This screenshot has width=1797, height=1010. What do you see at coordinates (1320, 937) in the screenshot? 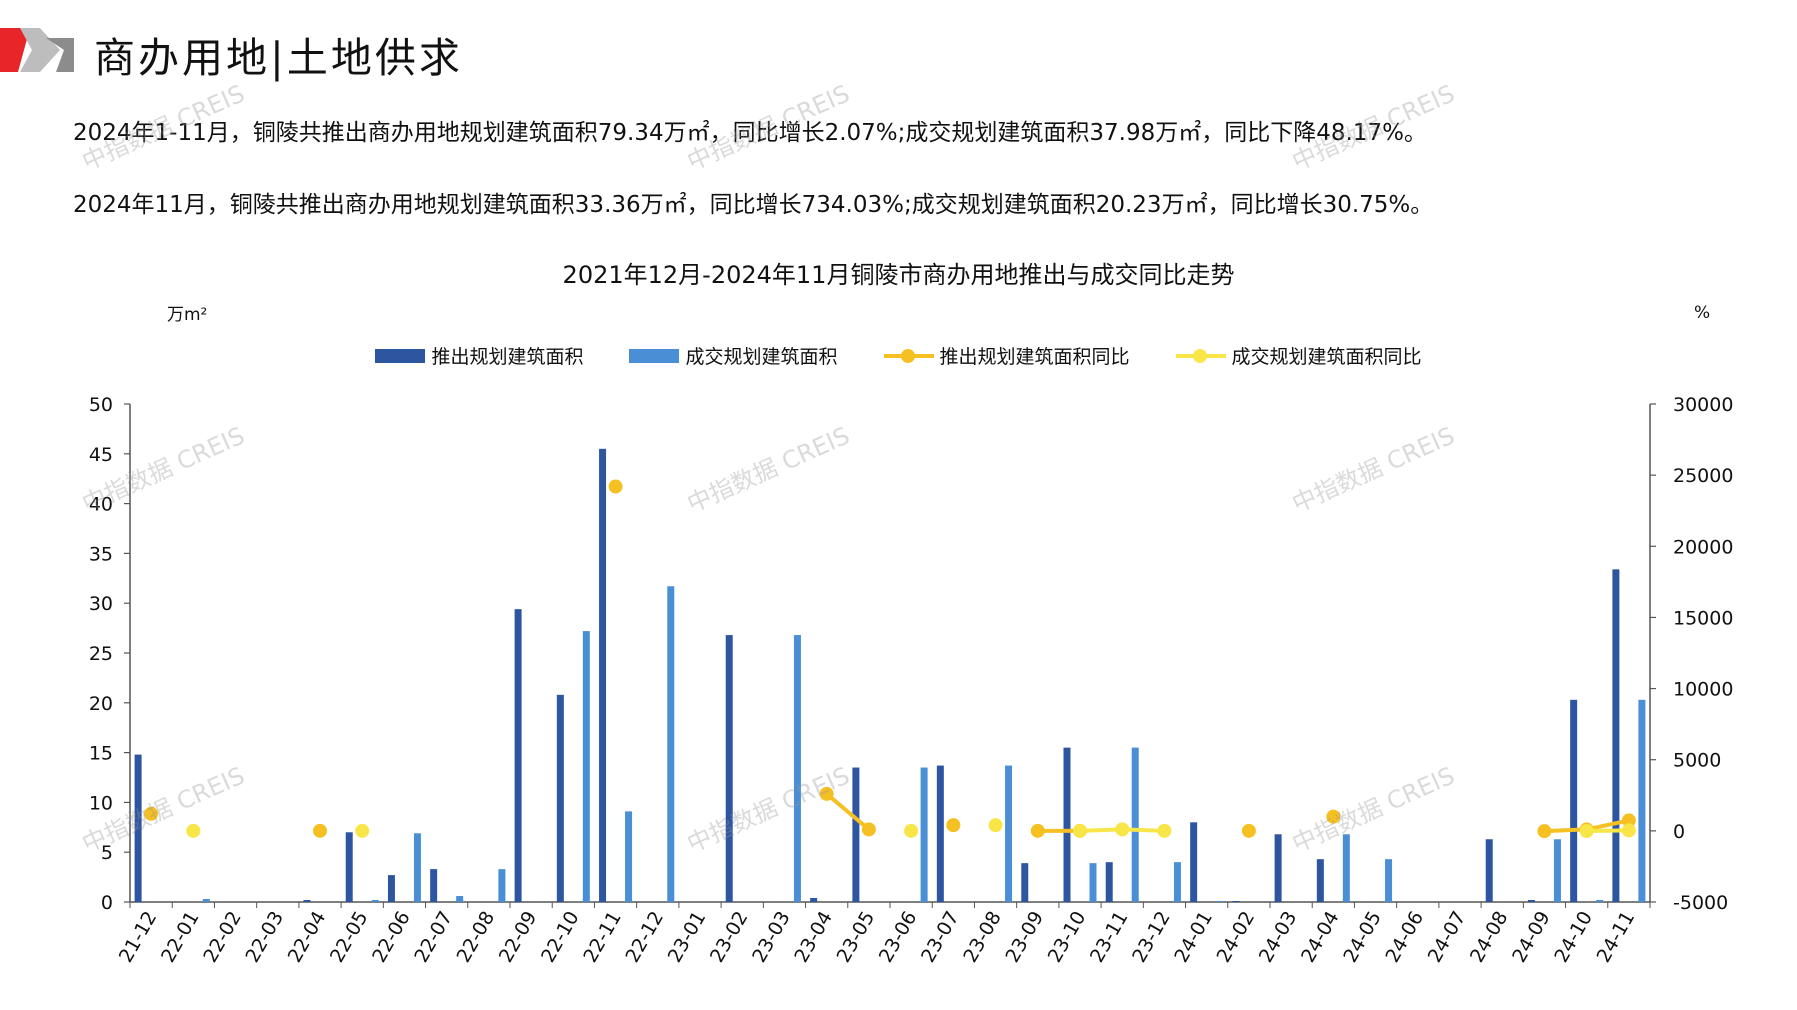
I see `x-tick-label: 24-04` at bounding box center [1320, 937].